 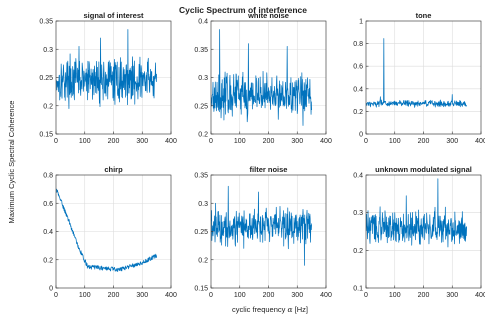 I want to click on y-axis-label: Maximum Cyclic Spectral Coherence, so click(x=11, y=162).